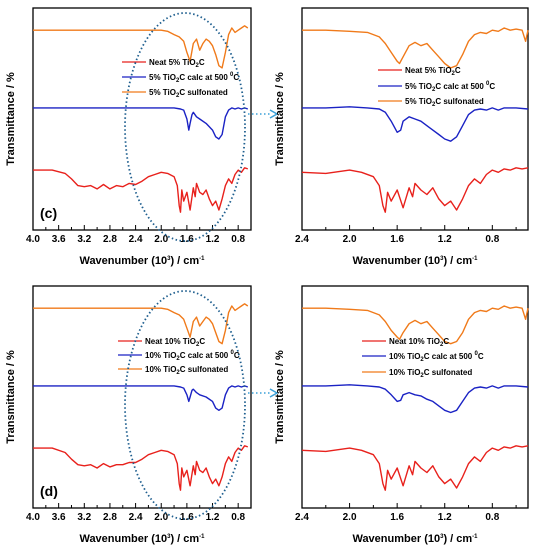 This screenshot has width=537, height=550. Describe the element at coordinates (263, 114) in the screenshot. I see `zoom-arrow-c` at that location.